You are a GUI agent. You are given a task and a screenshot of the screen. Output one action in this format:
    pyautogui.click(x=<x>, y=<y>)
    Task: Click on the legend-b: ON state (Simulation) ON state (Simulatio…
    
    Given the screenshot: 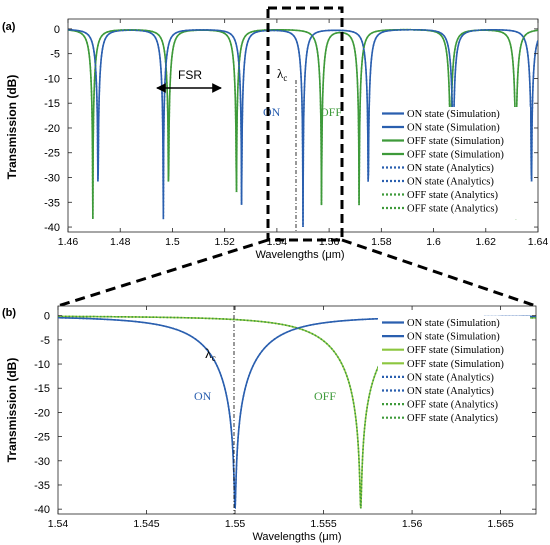 What is the action you would take?
    pyautogui.click(x=454, y=372)
    